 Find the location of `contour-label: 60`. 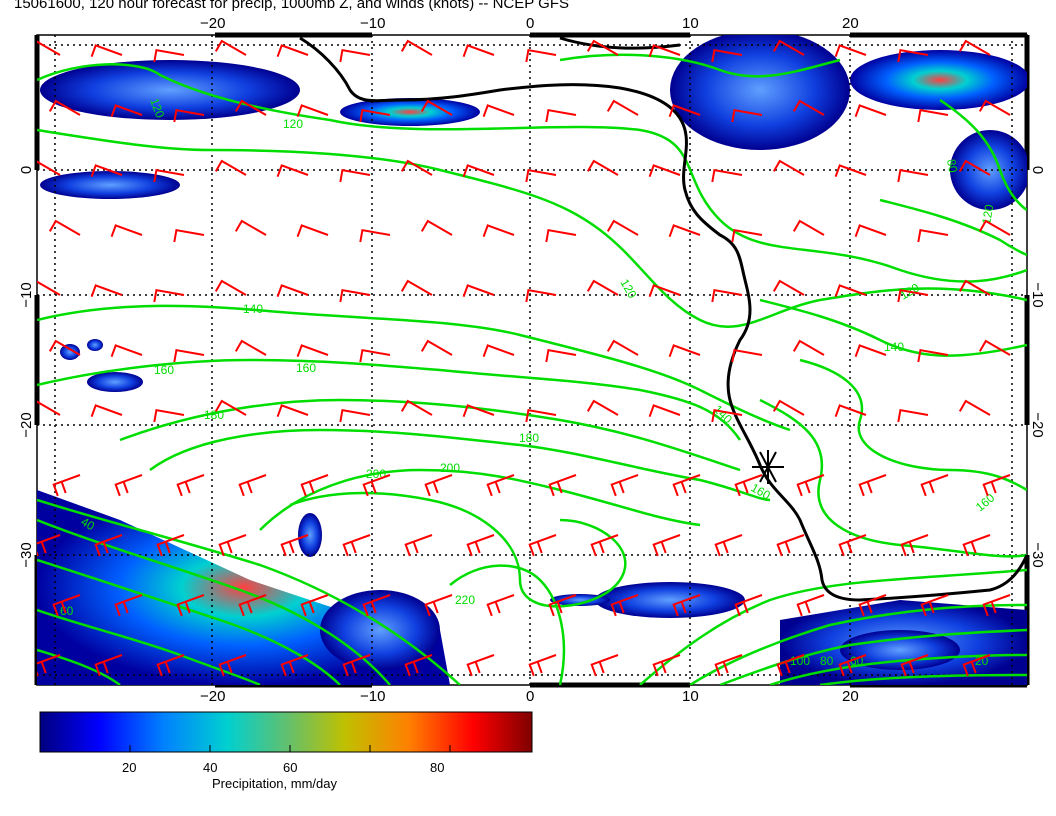

contour-label: 60 is located at coordinates (67, 611).